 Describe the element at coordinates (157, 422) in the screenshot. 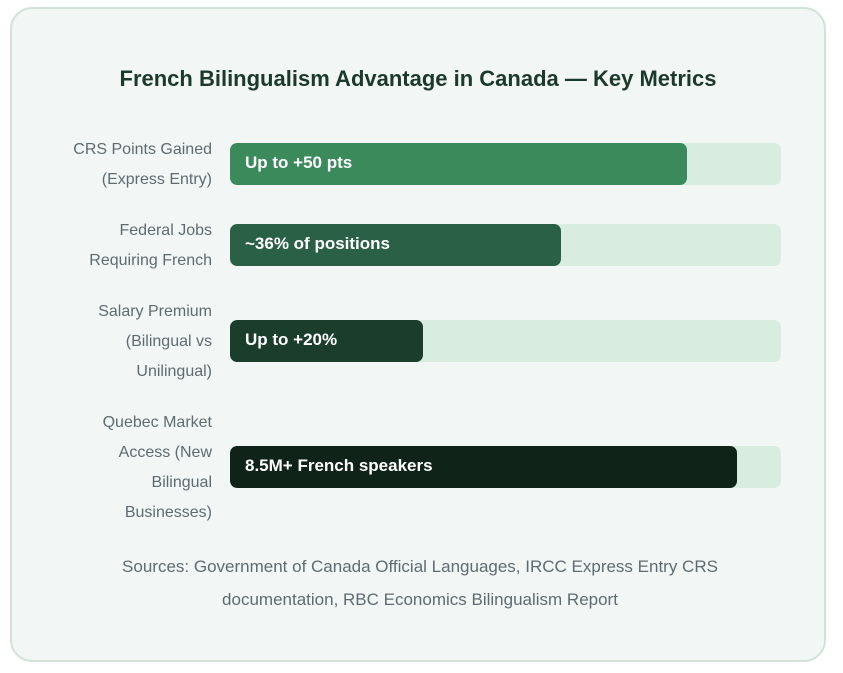

I see `bar-label-line: Quebec Market` at that location.